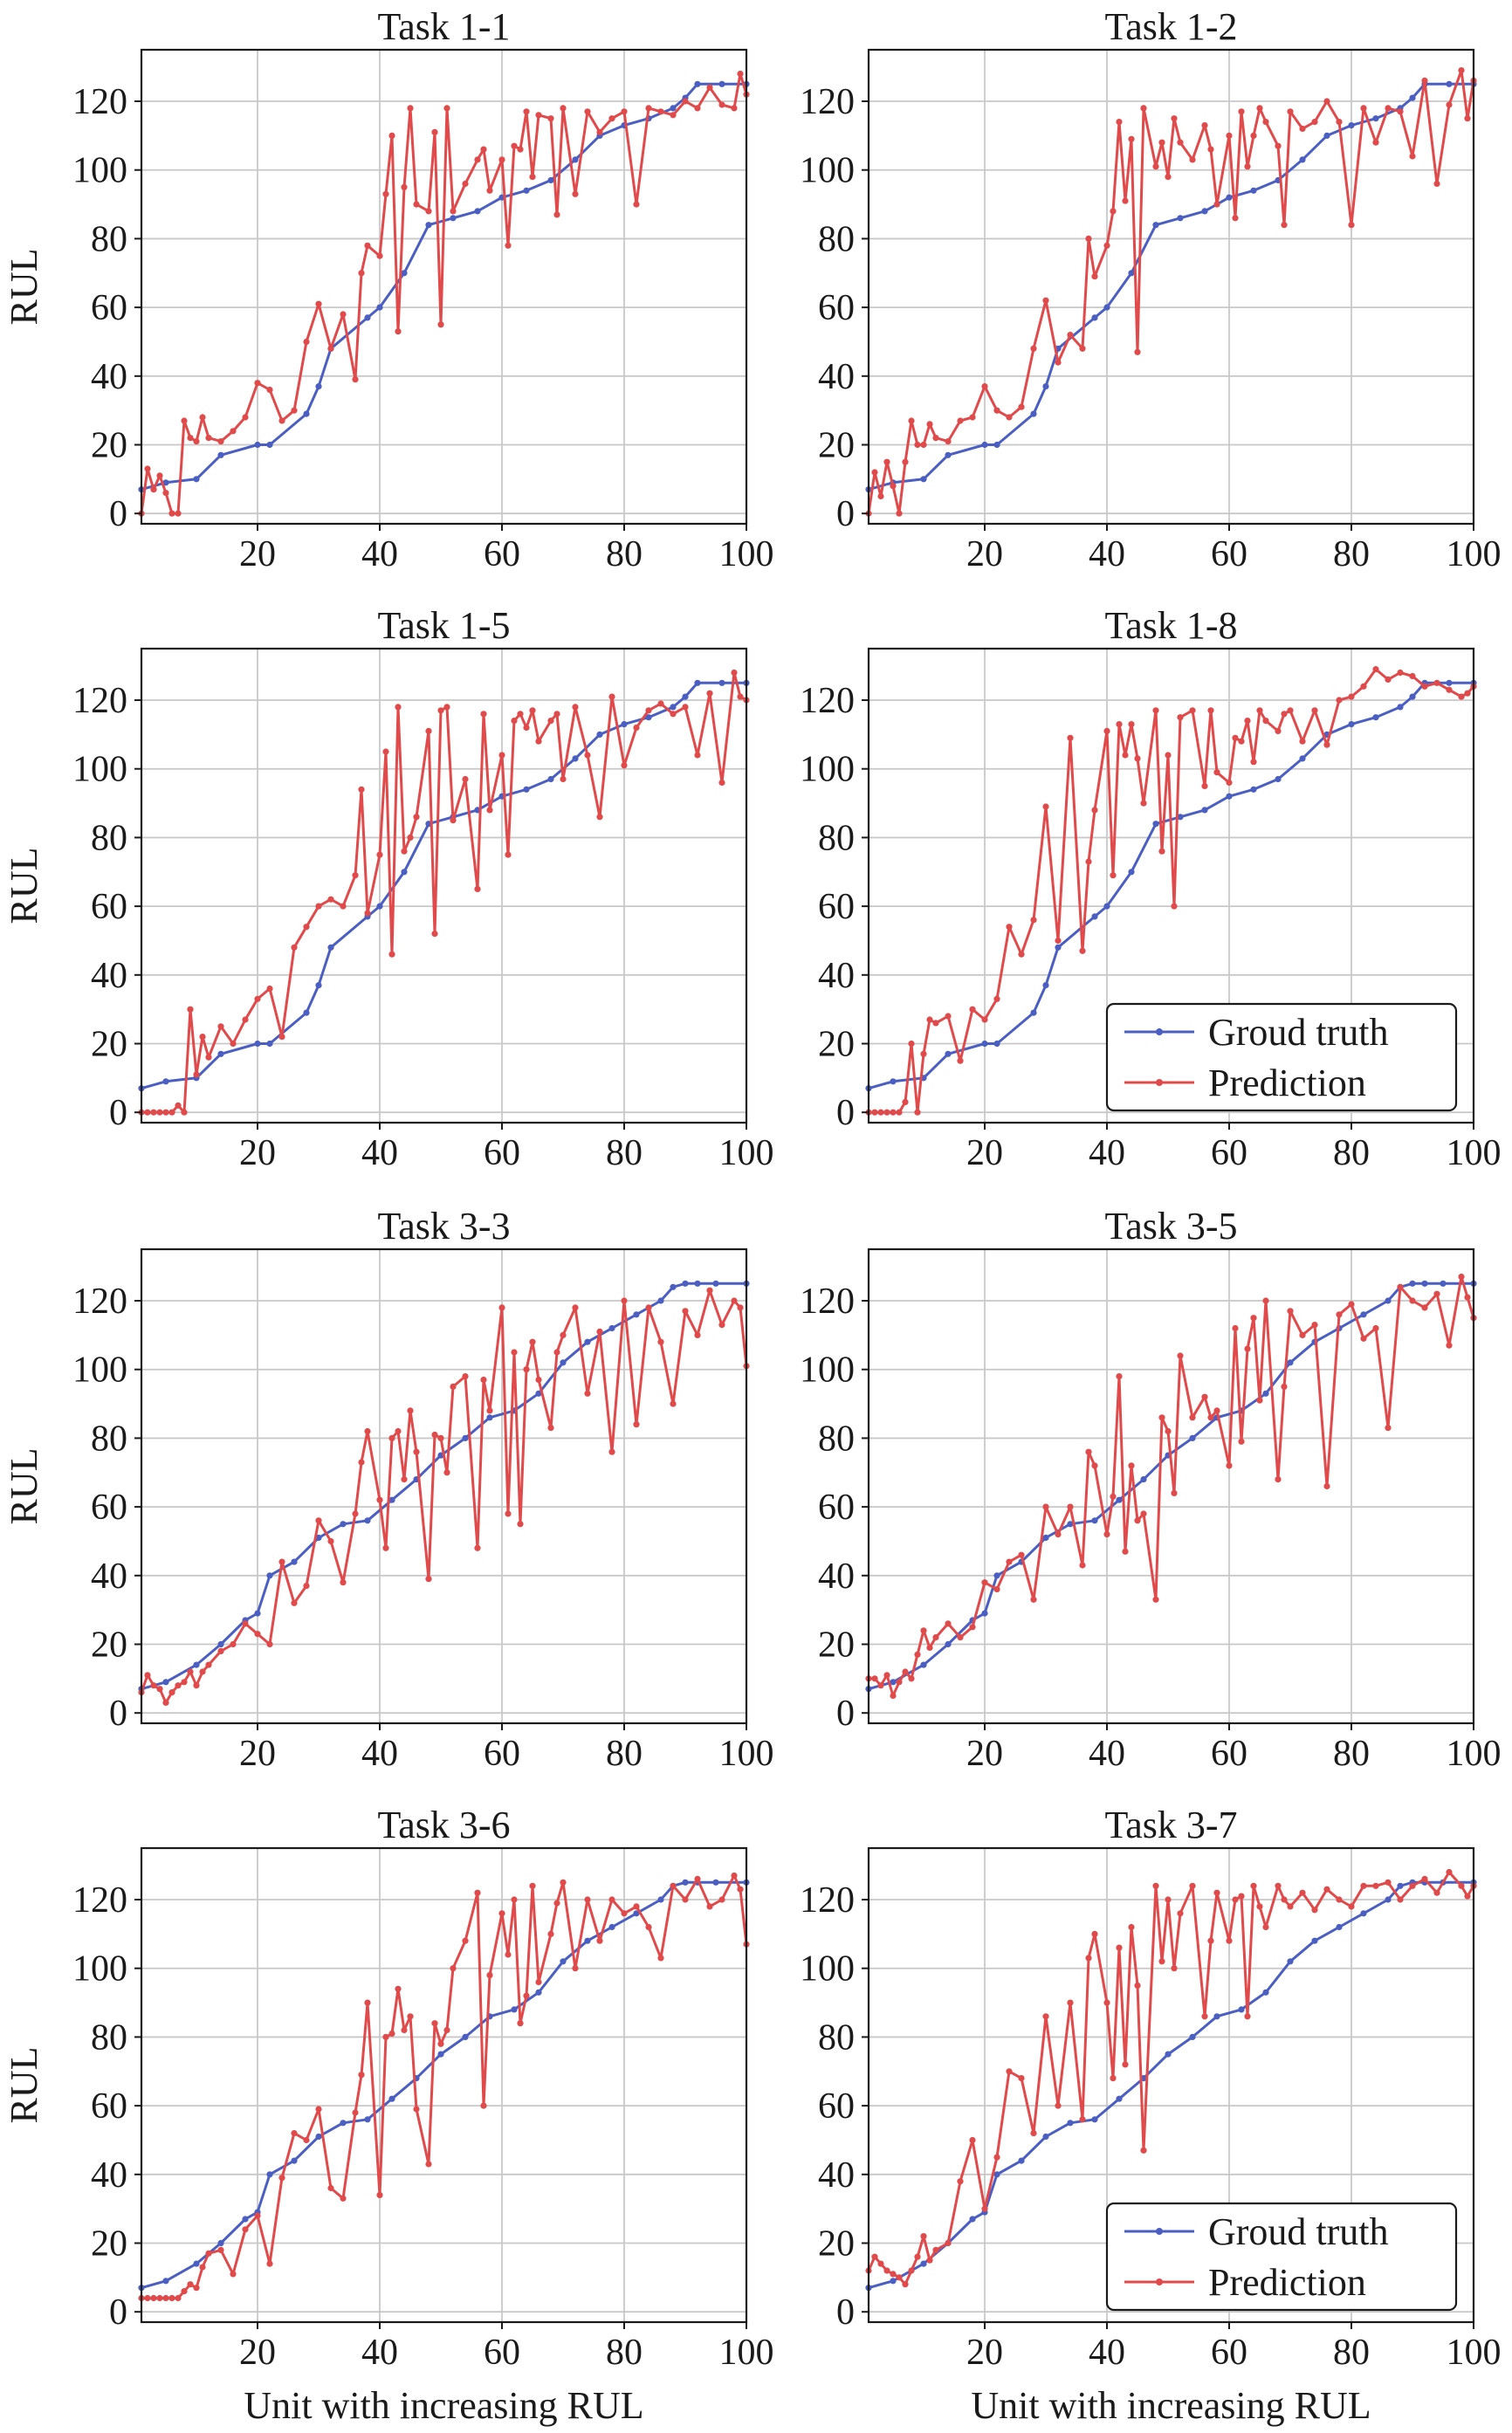  I want to click on plot-frame, so click(444, 2085).